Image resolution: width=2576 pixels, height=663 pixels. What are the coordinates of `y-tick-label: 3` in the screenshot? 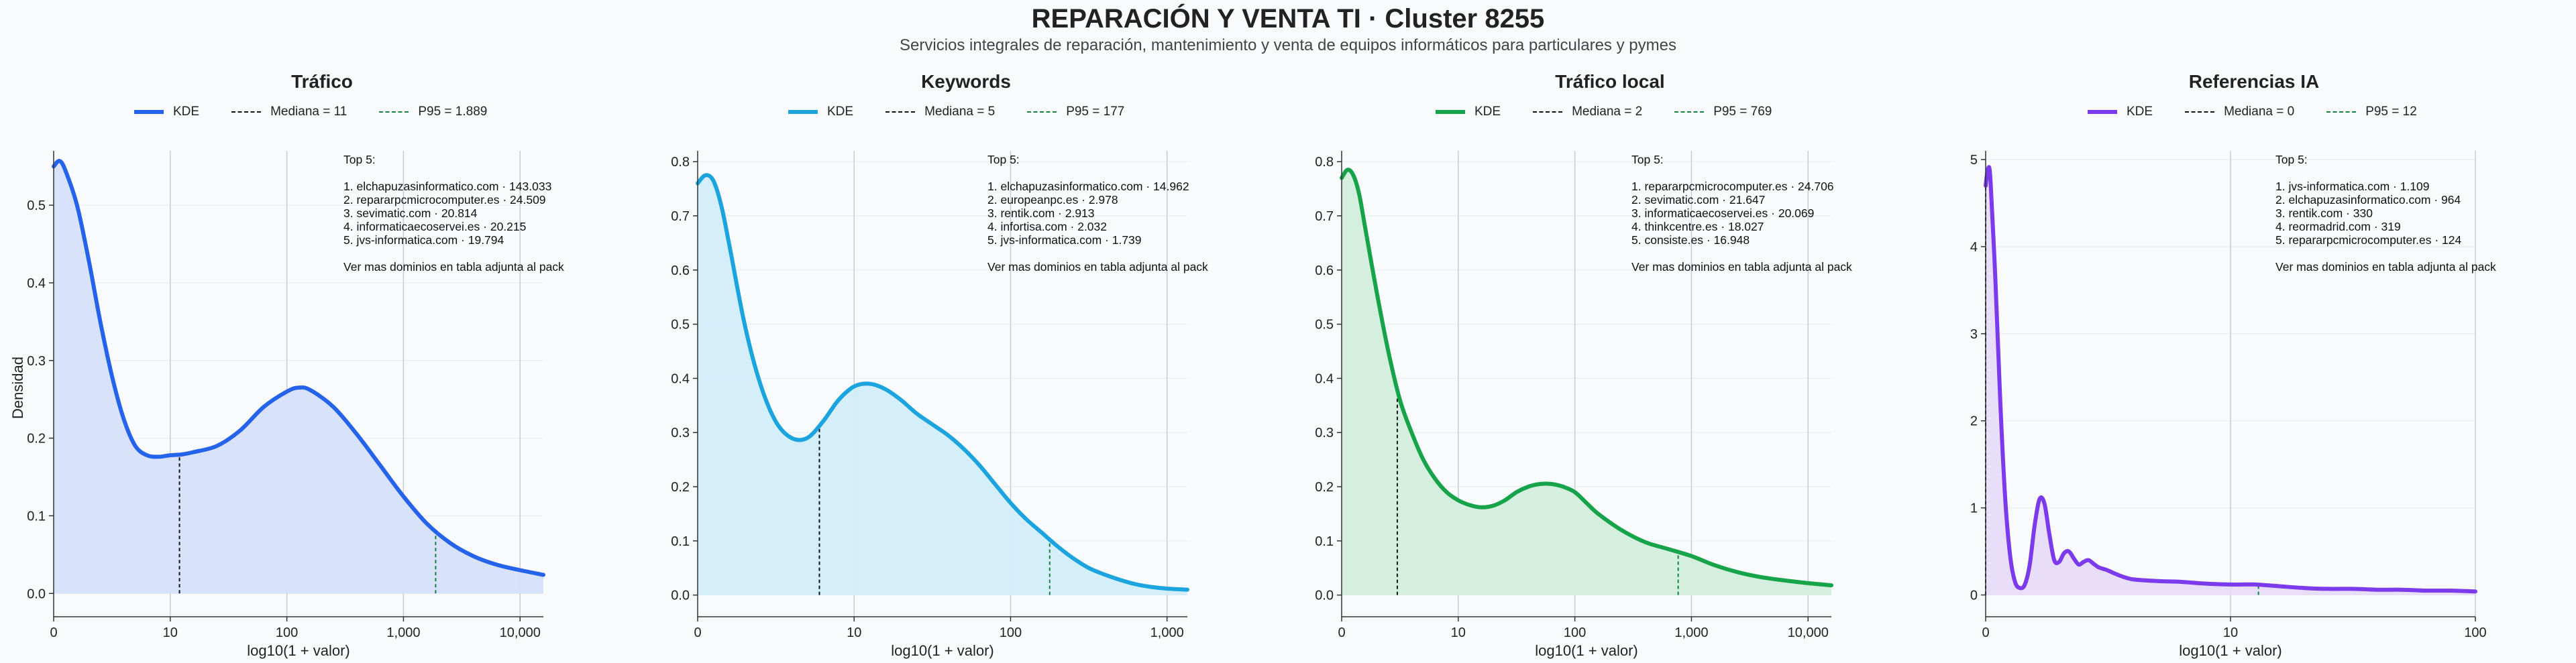 It's located at (1974, 334).